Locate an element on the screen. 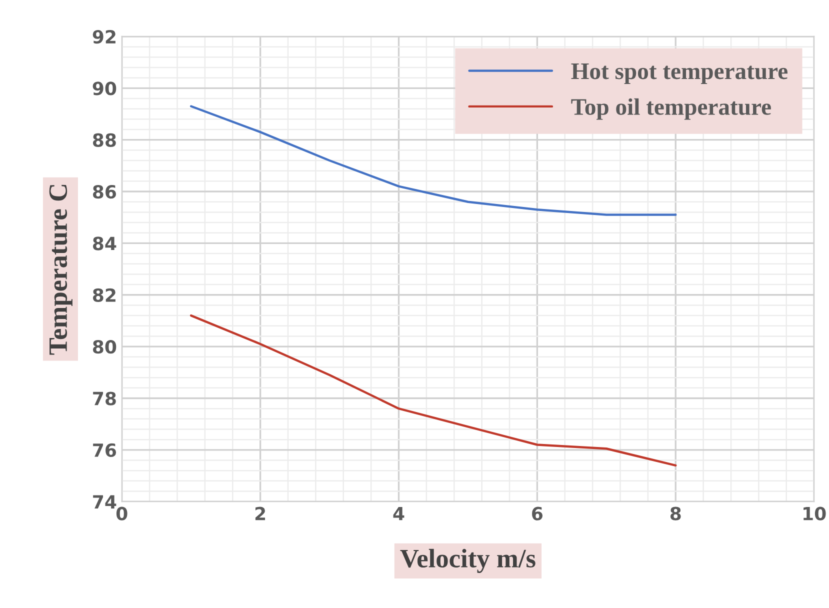  x-tick-label: 2 is located at coordinates (260, 513).